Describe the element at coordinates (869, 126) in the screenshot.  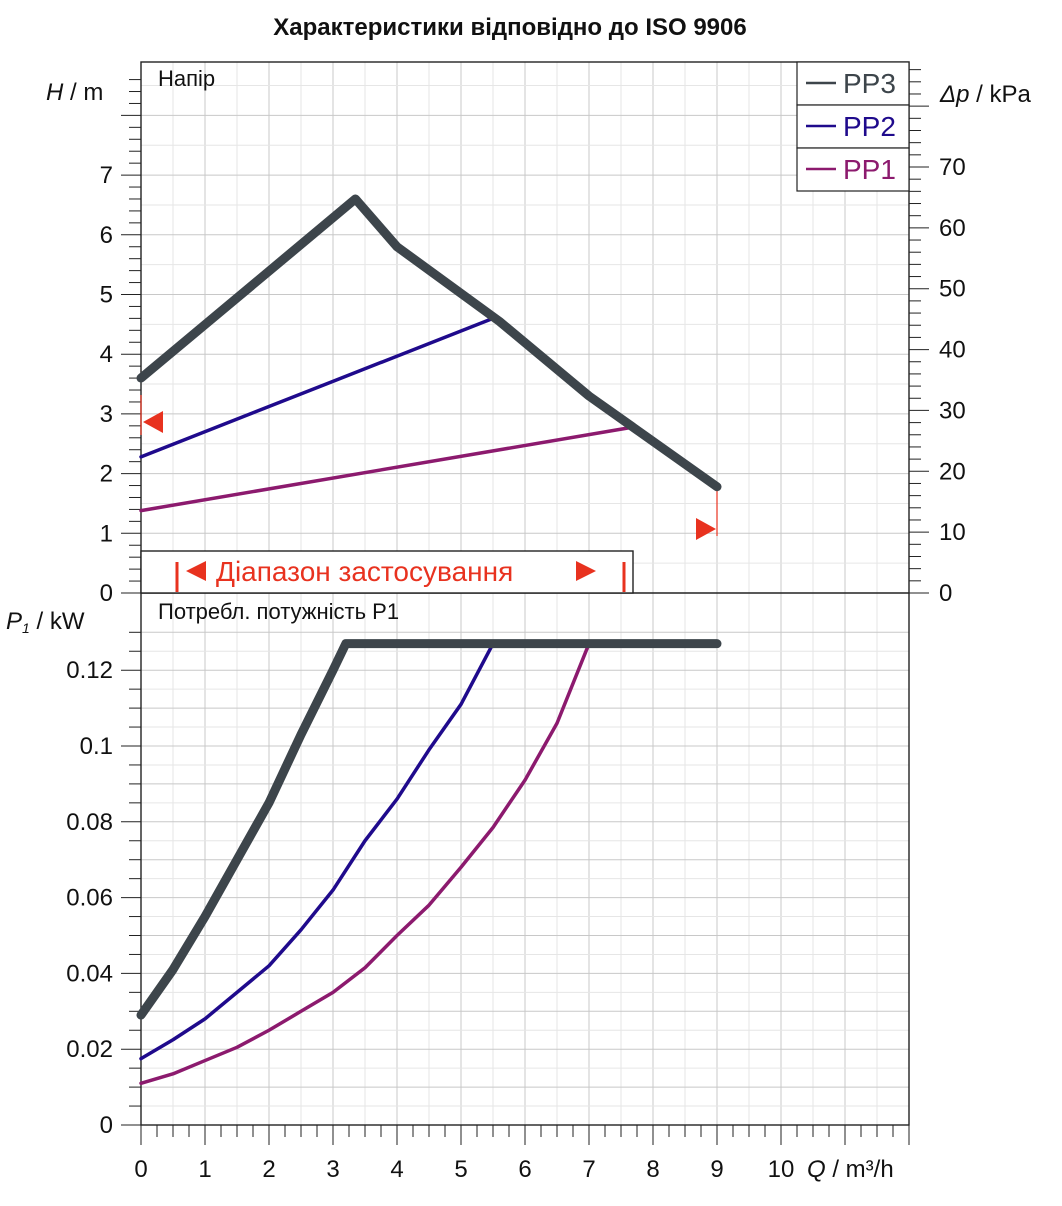
I see `legend-label-pp2: PP2` at that location.